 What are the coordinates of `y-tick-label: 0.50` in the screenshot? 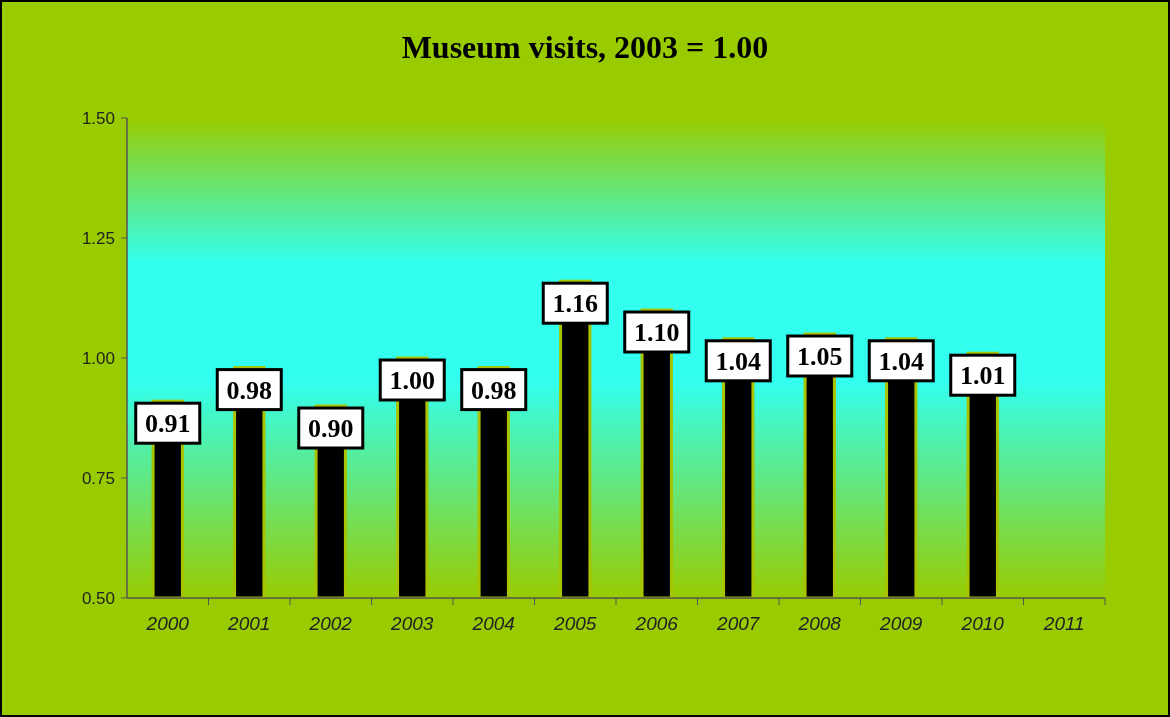 It's located at (98, 598).